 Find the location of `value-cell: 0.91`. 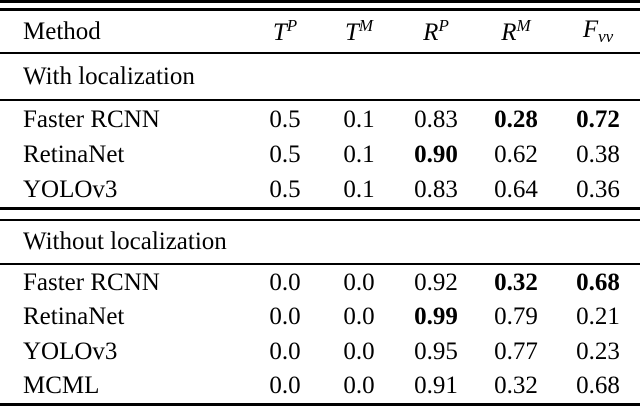

value-cell: 0.91 is located at coordinates (436, 385).